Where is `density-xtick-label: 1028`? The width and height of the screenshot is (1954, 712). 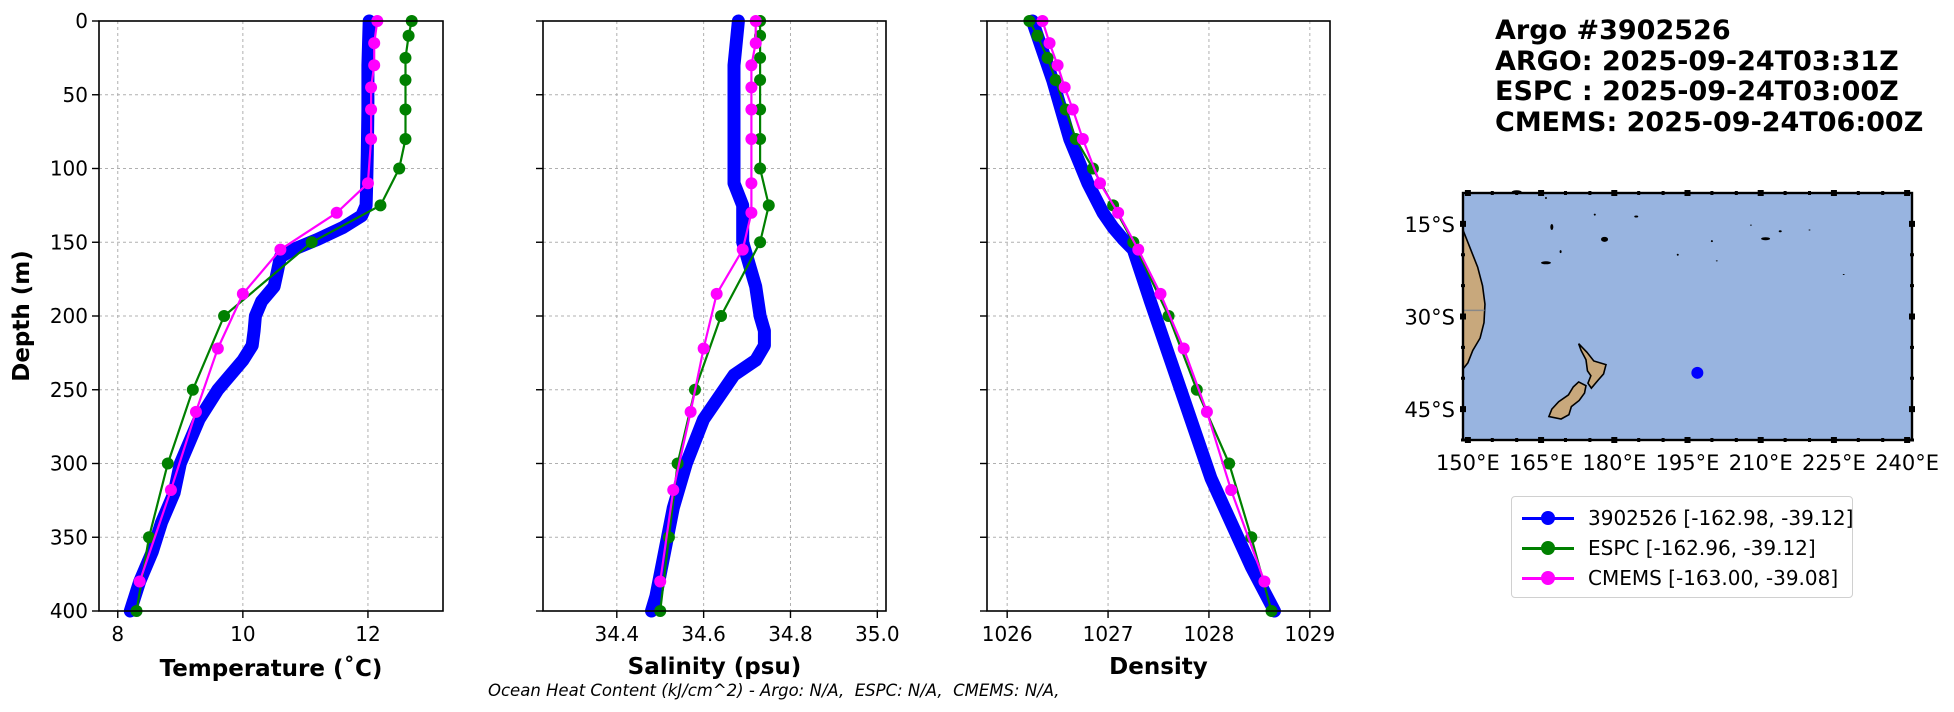 density-xtick-label: 1028 is located at coordinates (1208, 634).